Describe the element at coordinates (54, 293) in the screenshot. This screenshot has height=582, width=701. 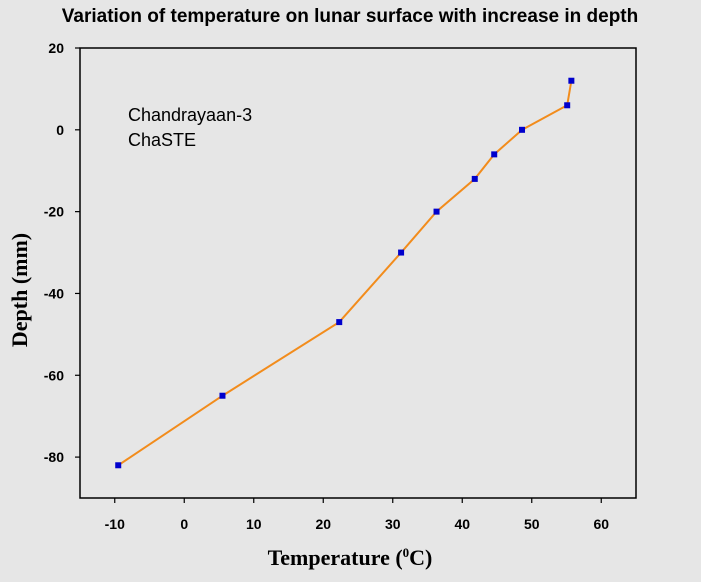
I see `y-tick-label: -40` at that location.